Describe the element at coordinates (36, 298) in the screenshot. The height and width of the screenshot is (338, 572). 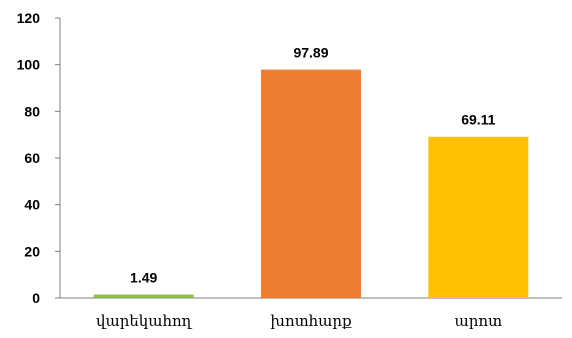
I see `y-tick-label: 0` at that location.